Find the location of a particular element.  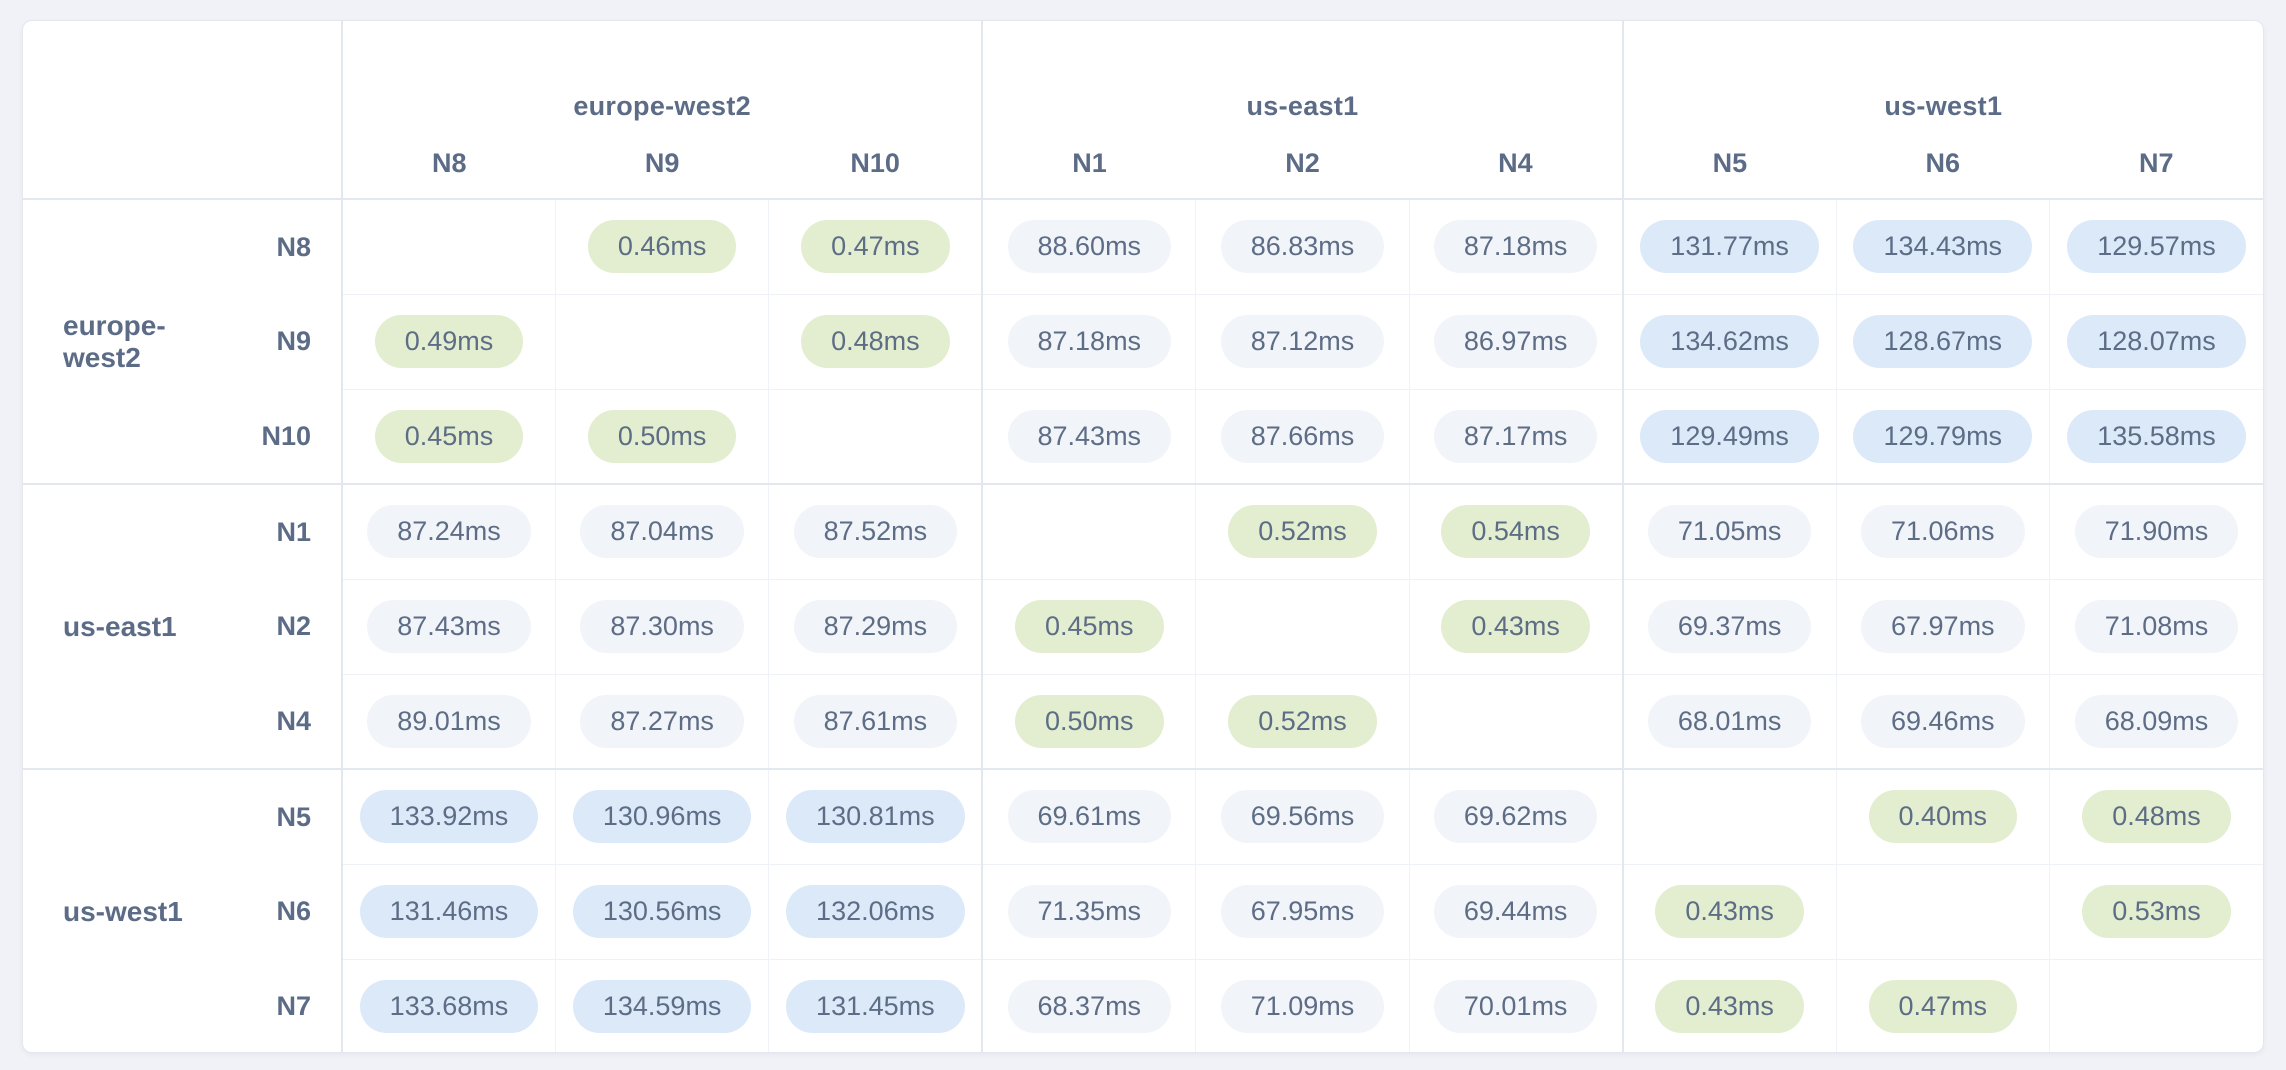

latency-pill: 68.37ms is located at coordinates (1089, 1007).